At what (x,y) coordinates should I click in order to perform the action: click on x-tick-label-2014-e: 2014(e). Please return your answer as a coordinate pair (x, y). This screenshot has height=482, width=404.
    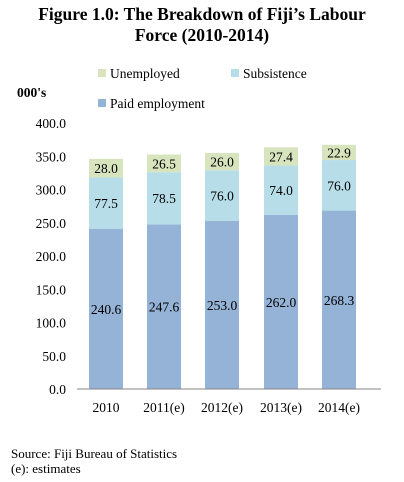
    Looking at the image, I should click on (339, 407).